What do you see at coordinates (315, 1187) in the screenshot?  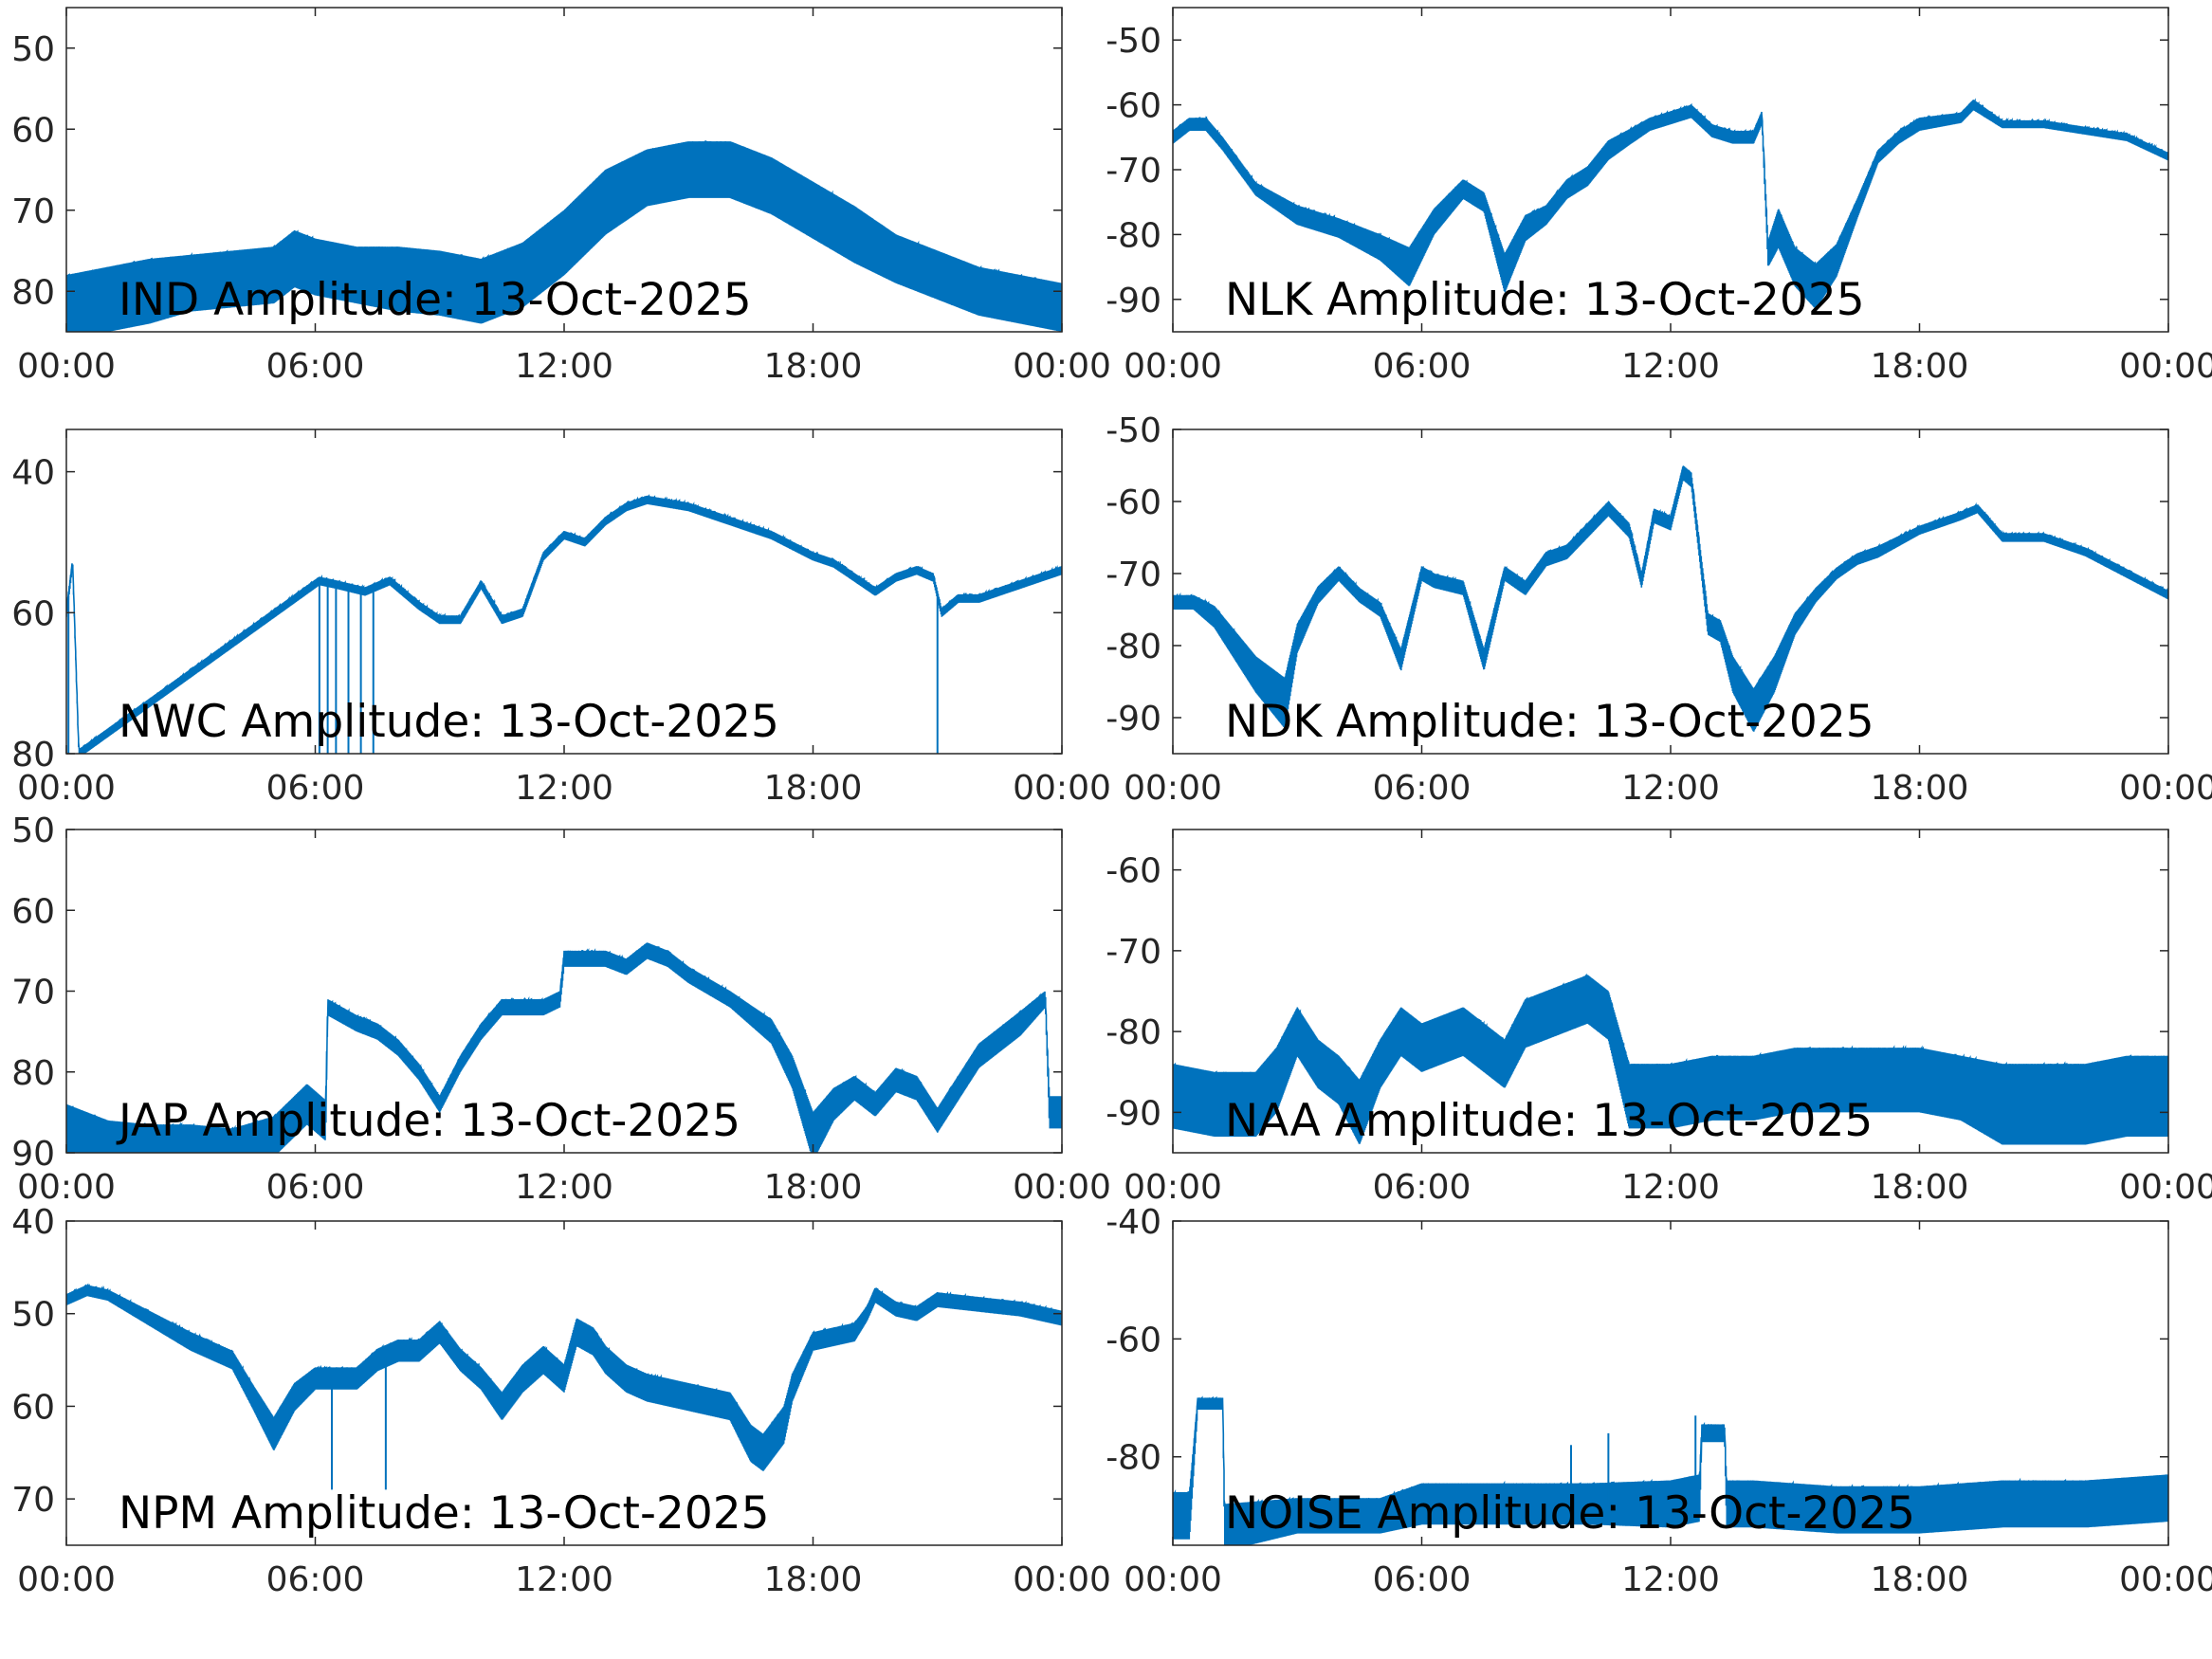 I see `jap-xtick-label: 06:00` at bounding box center [315, 1187].